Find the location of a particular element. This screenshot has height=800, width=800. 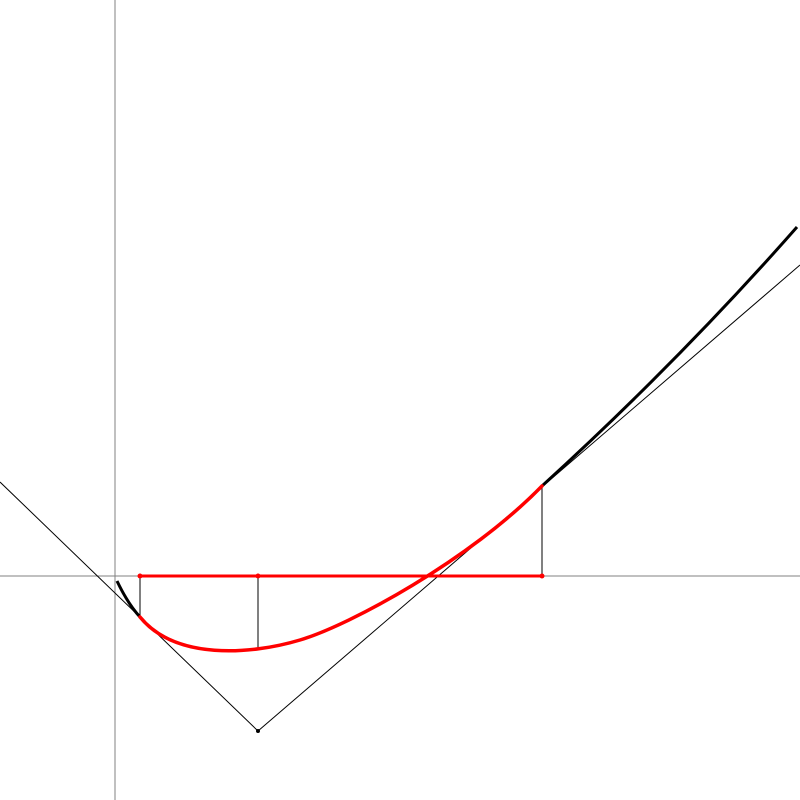

left-tangent-line is located at coordinates (129, 606).